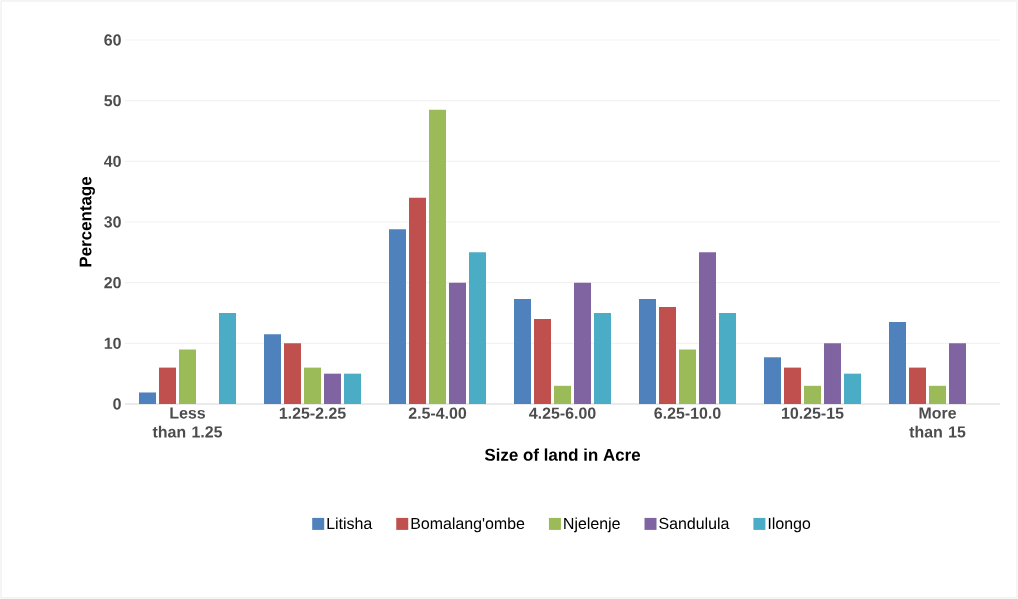 The height and width of the screenshot is (599, 1018). What do you see at coordinates (112, 40) in the screenshot?
I see `y-tick-label: 60` at bounding box center [112, 40].